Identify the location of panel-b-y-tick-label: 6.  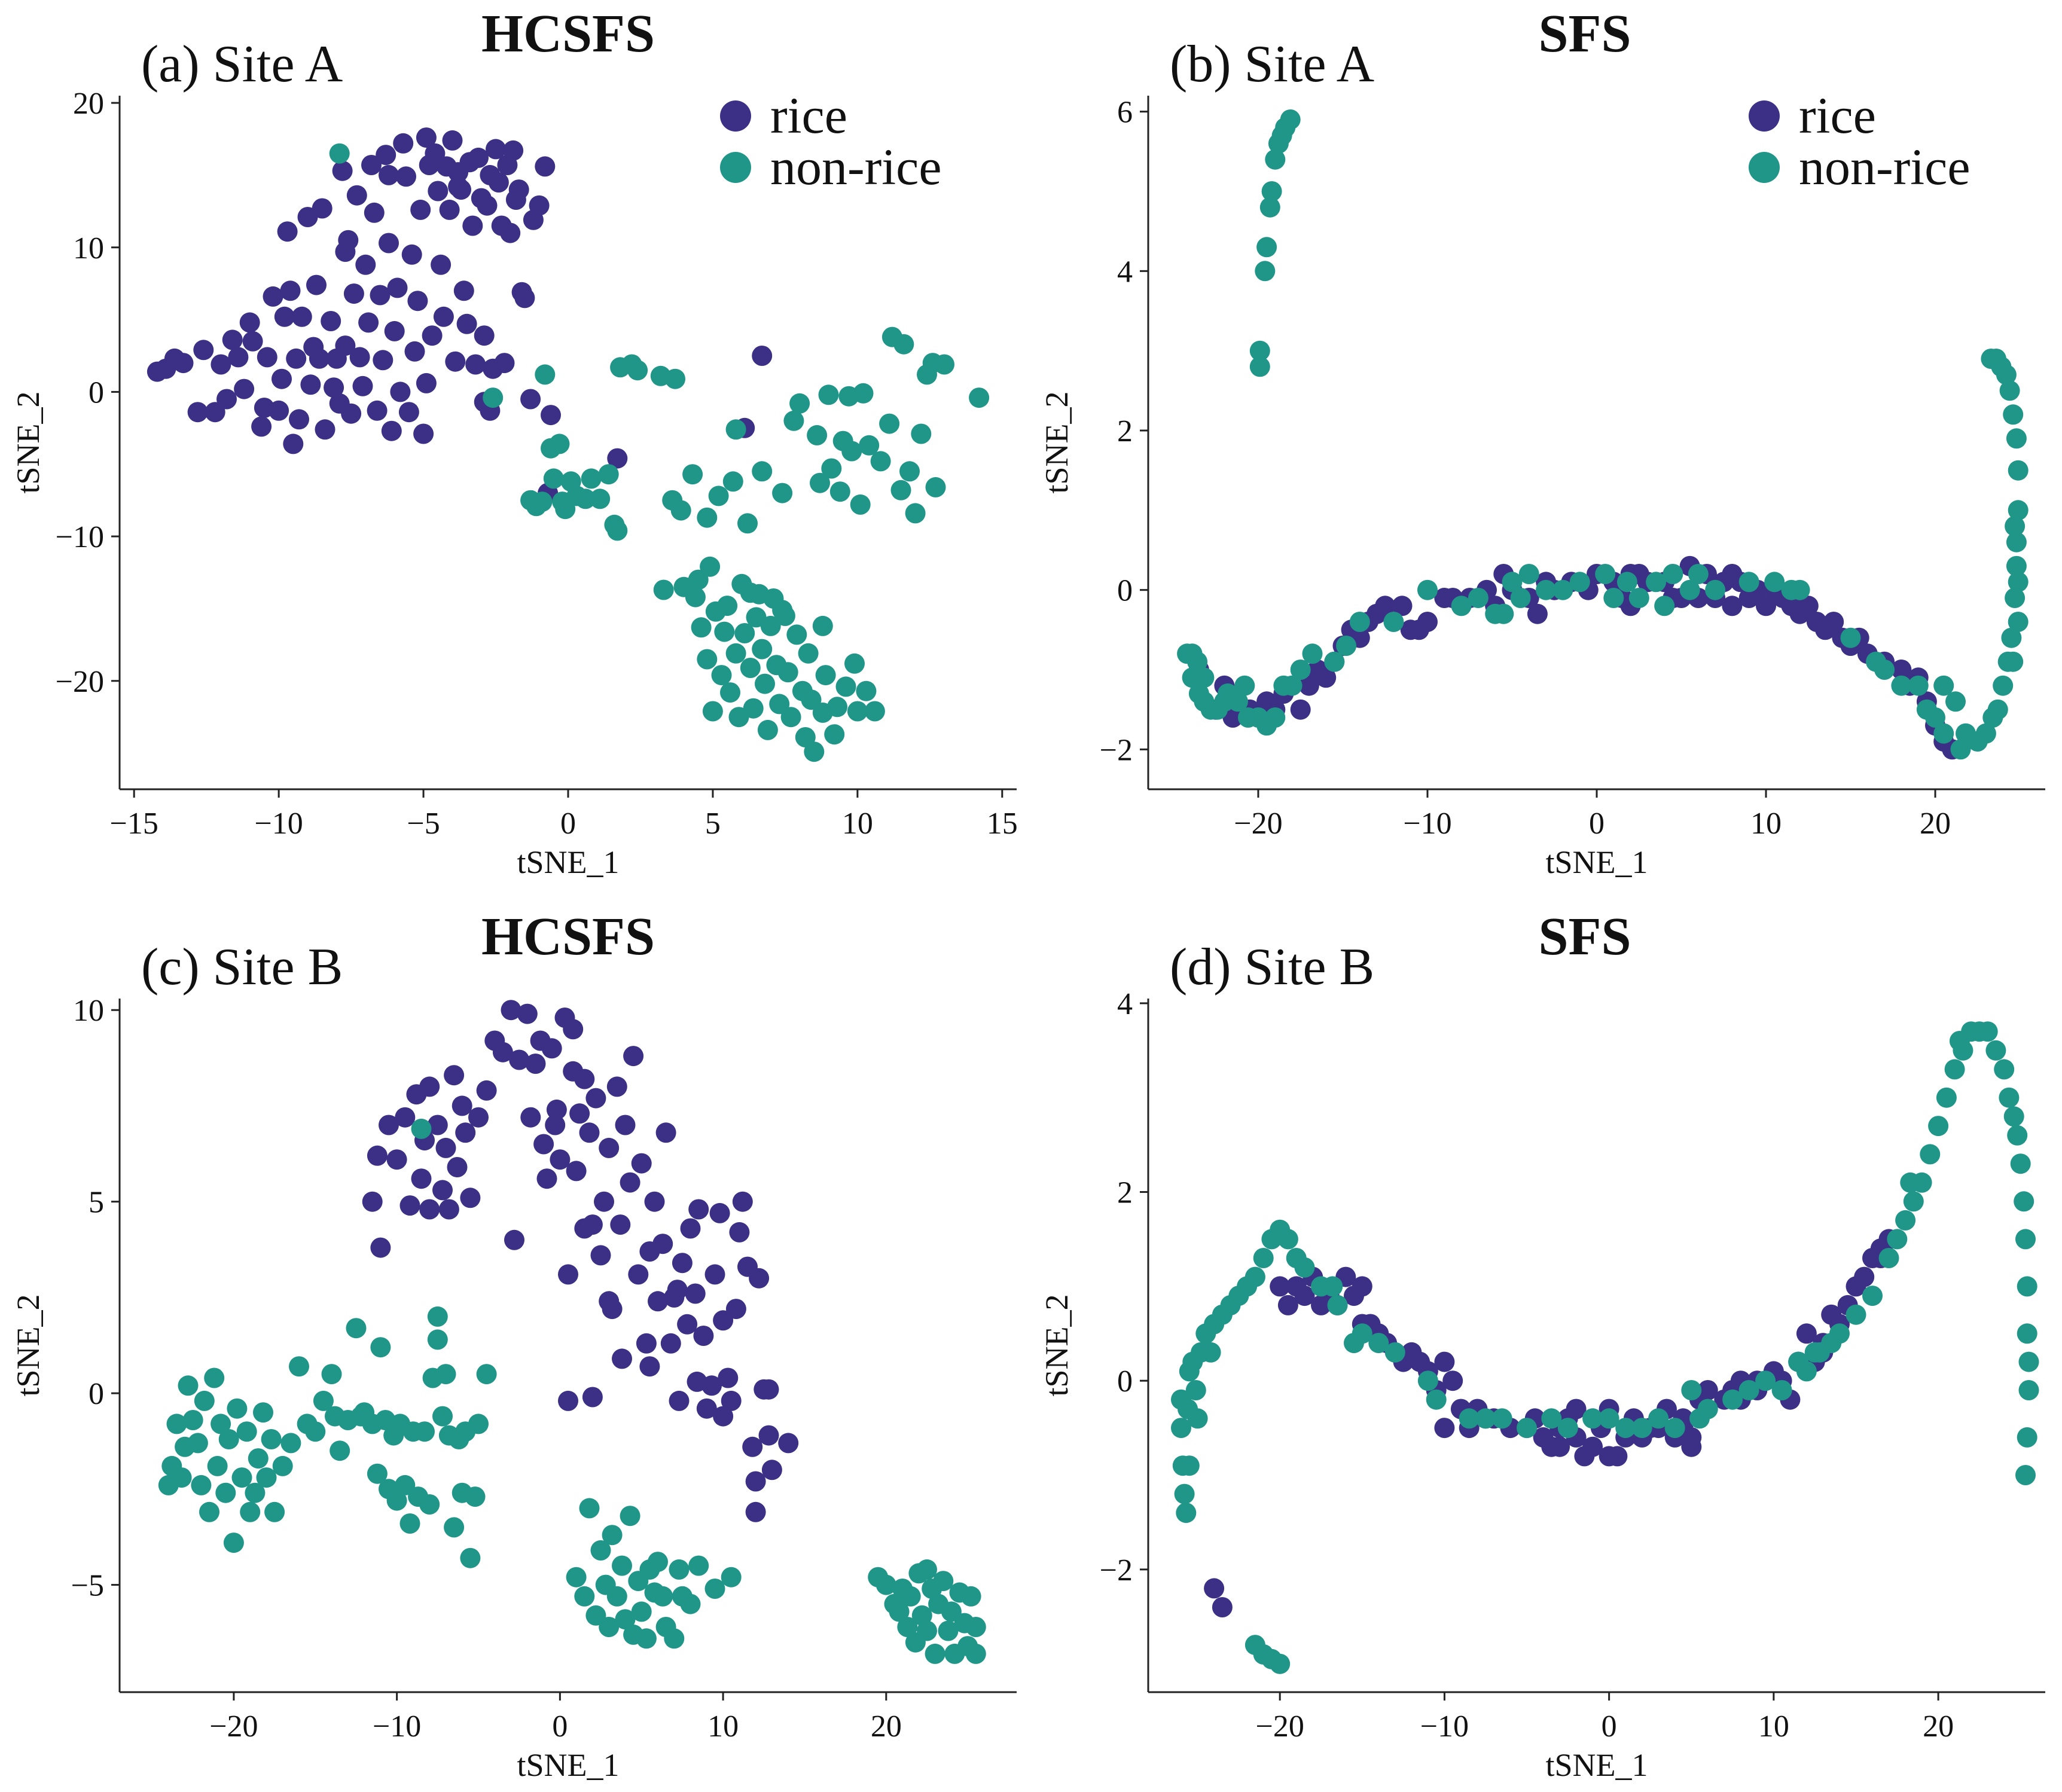
(1125, 113).